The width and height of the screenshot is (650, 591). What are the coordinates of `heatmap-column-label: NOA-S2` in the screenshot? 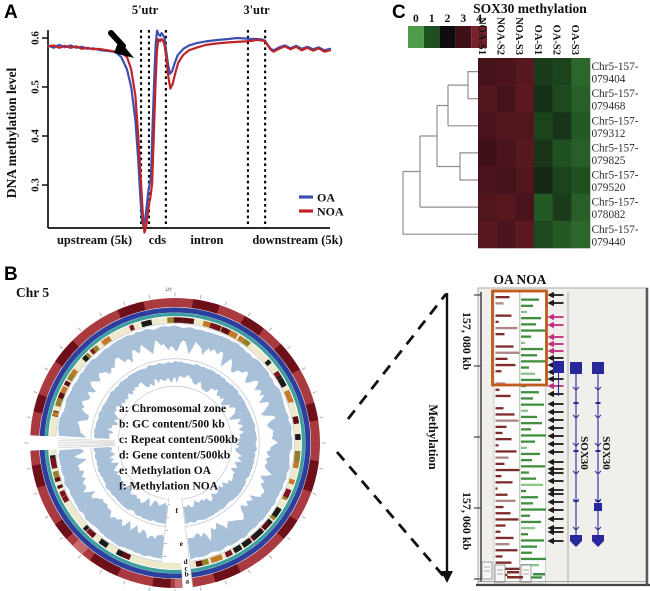 It's located at (500, 36).